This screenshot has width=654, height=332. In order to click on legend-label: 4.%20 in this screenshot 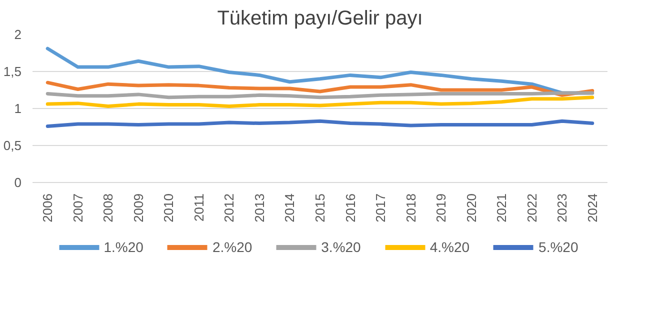, I will do `click(450, 247)`.